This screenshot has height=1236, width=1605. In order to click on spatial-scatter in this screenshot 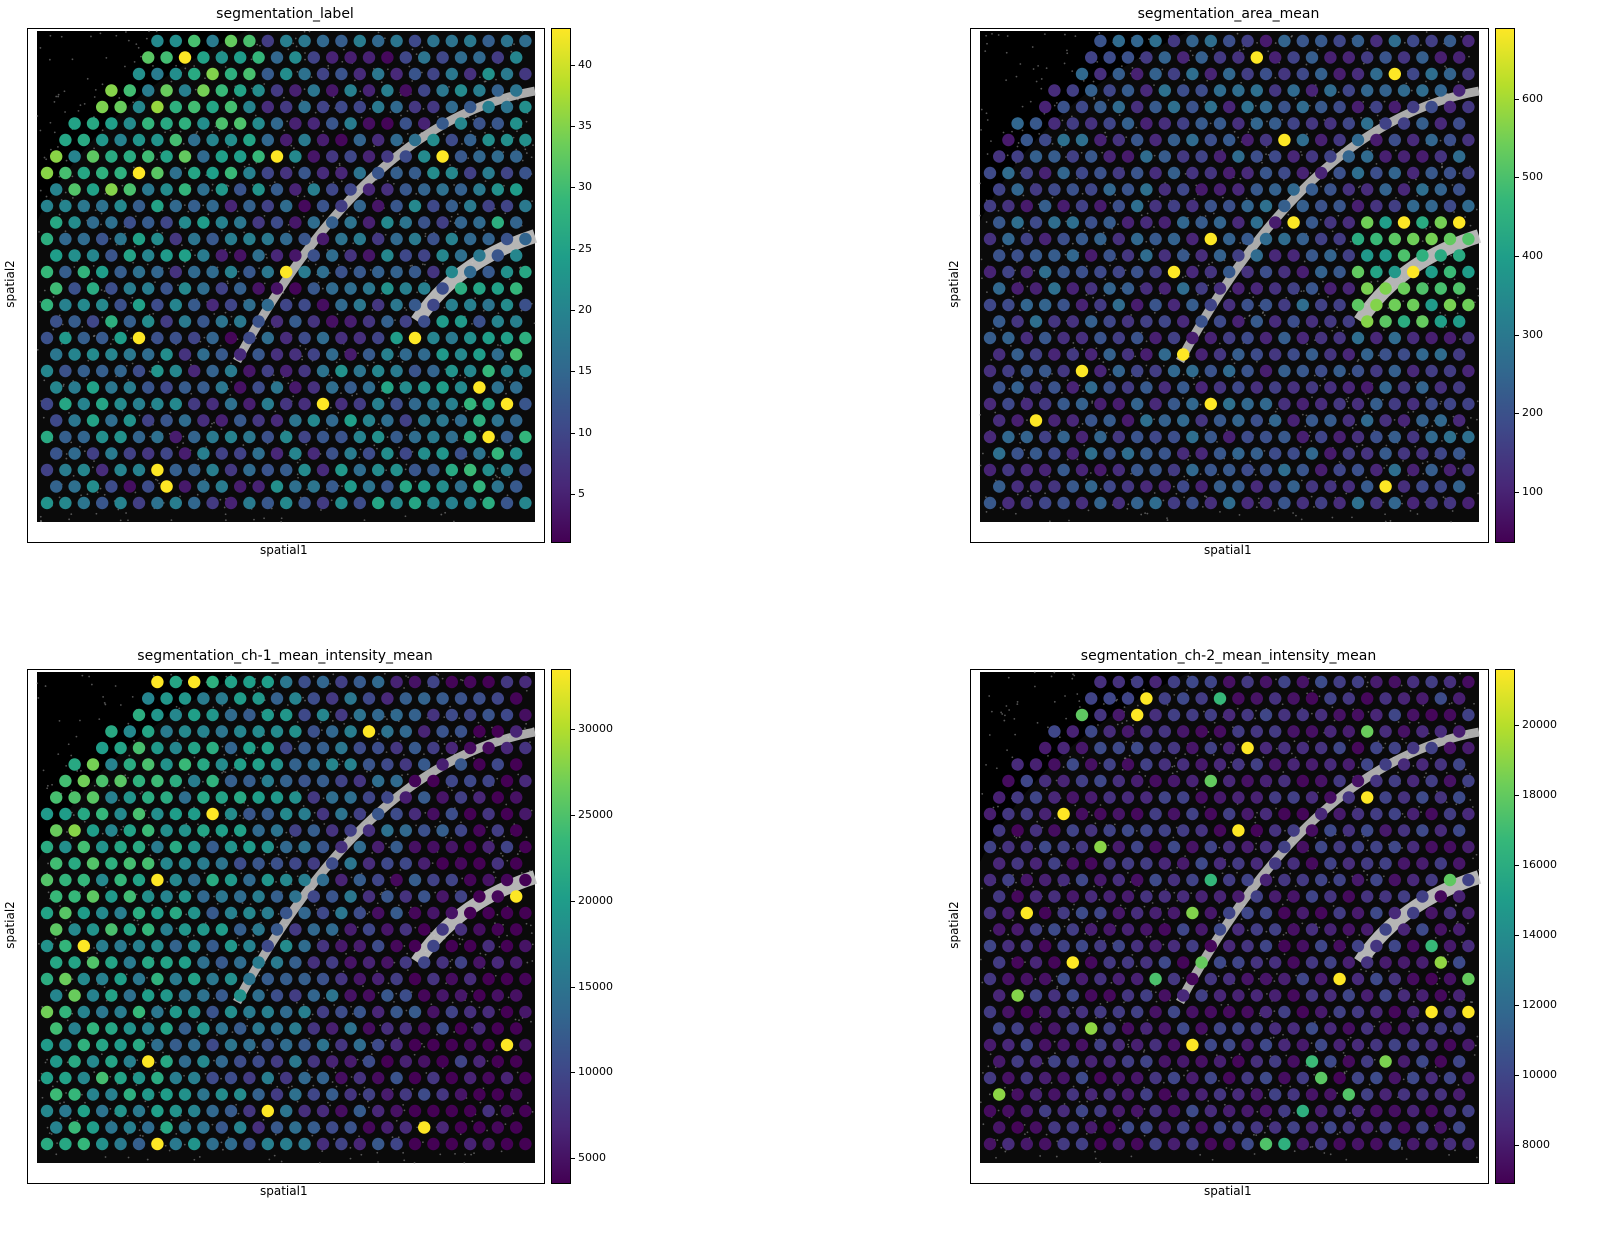, I will do `click(287, 276)`.